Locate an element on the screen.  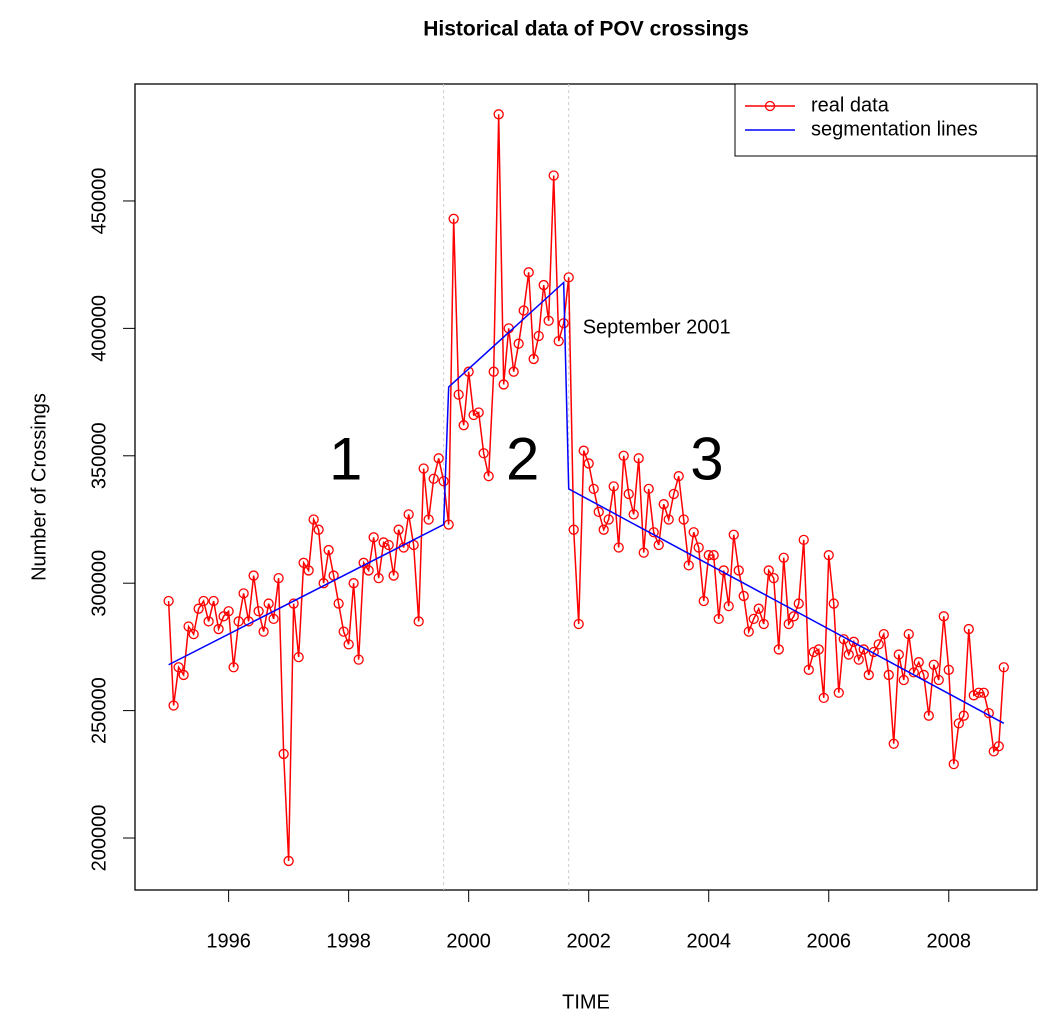
y-tick-label: 450000 is located at coordinates (99, 201).